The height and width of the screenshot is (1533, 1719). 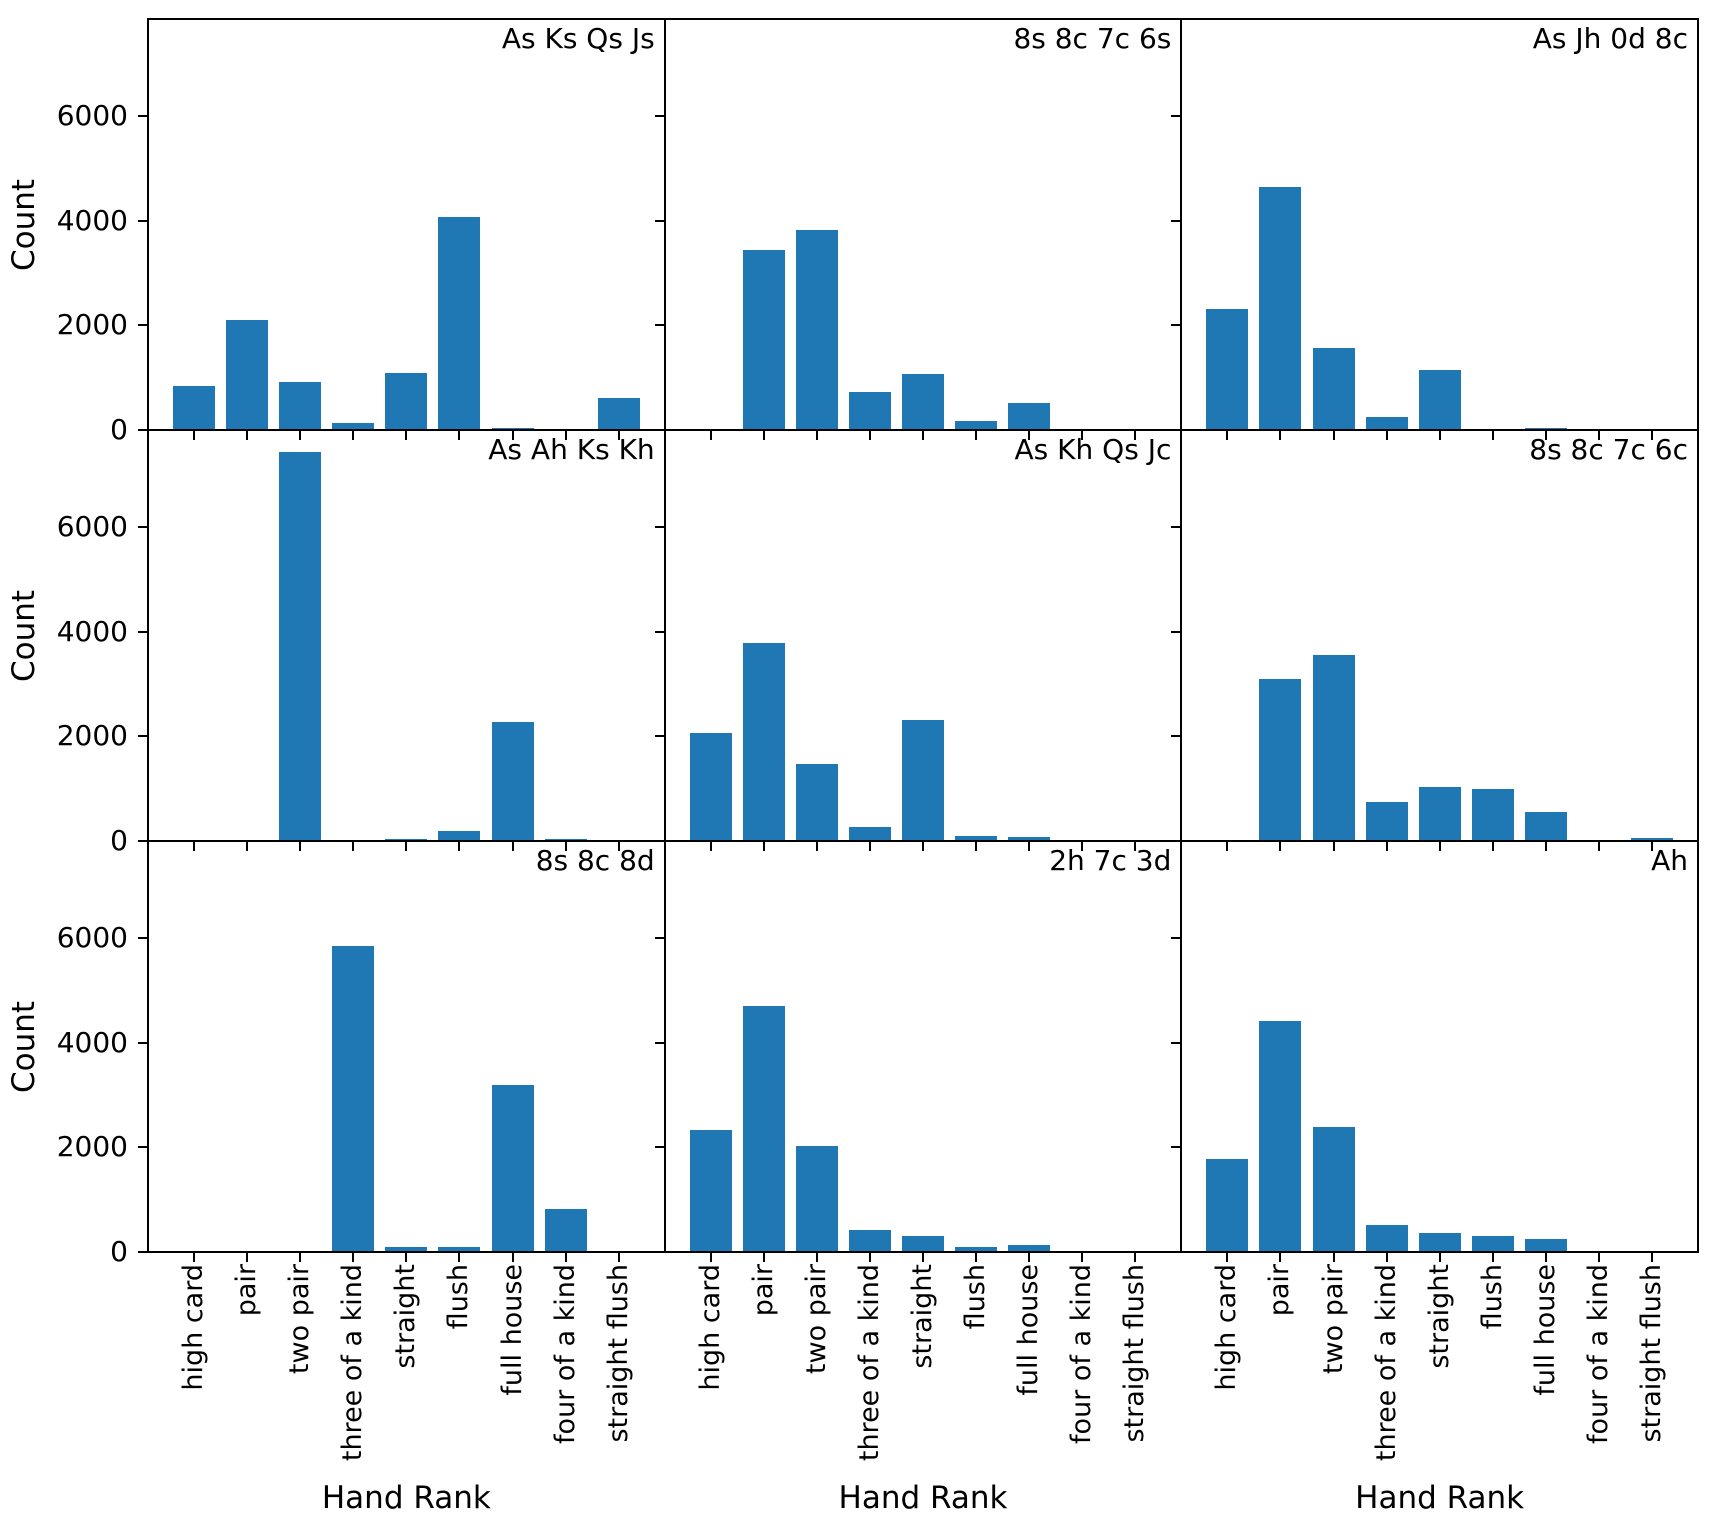 What do you see at coordinates (618, 1353) in the screenshot?
I see `x-tick-label: straight flush` at bounding box center [618, 1353].